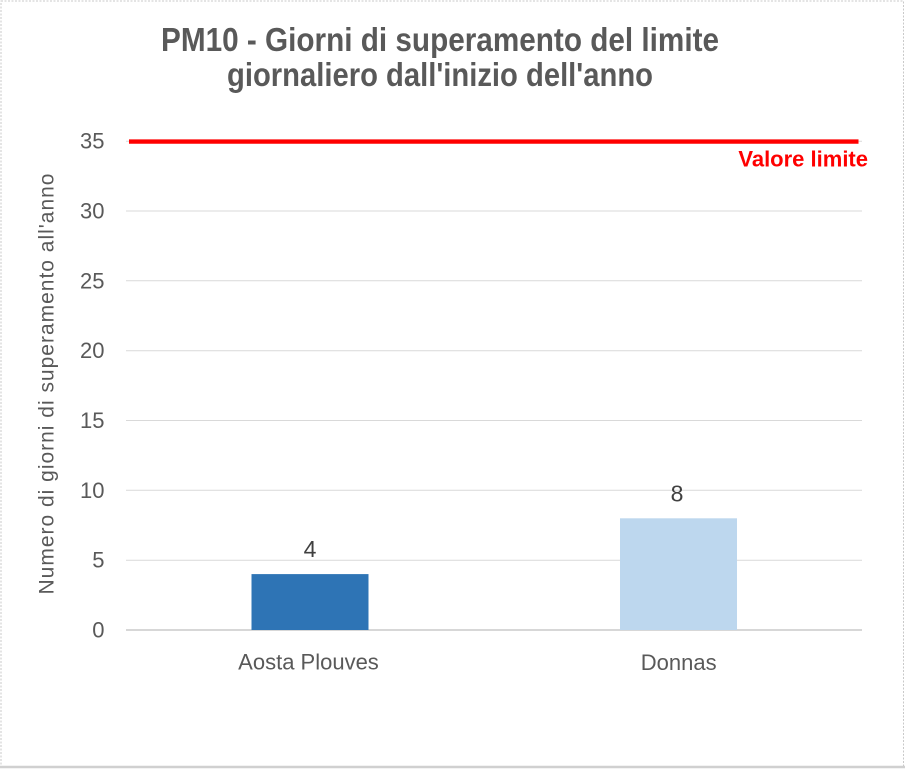  I want to click on svg-text: Aosta Plouves, so click(308, 662).